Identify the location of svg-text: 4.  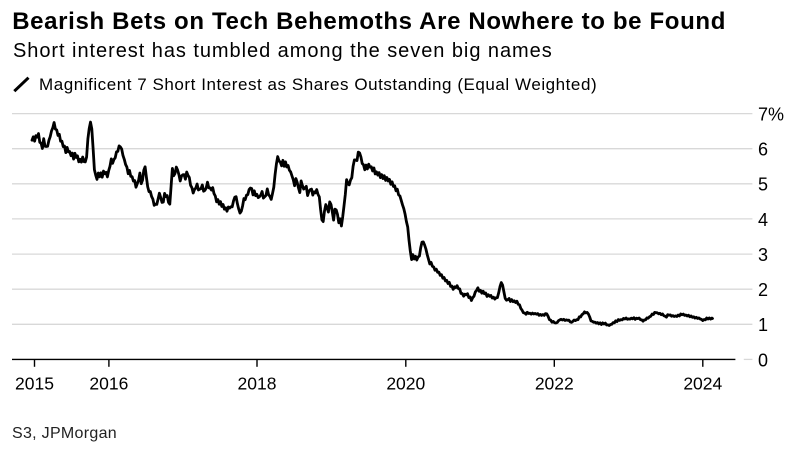
(763, 220).